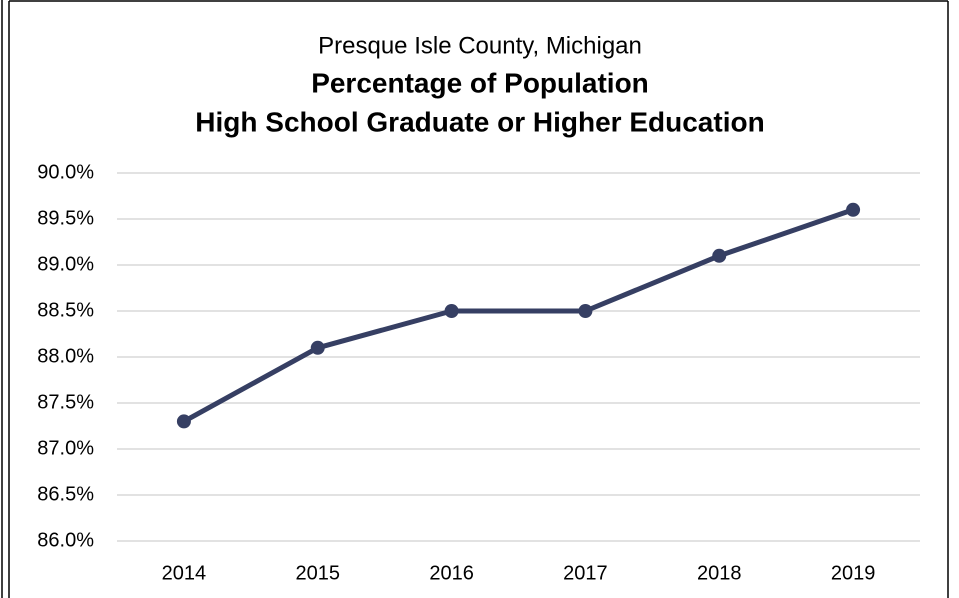  Describe the element at coordinates (65, 310) in the screenshot. I see `y-tick-label: 88.5%` at that location.